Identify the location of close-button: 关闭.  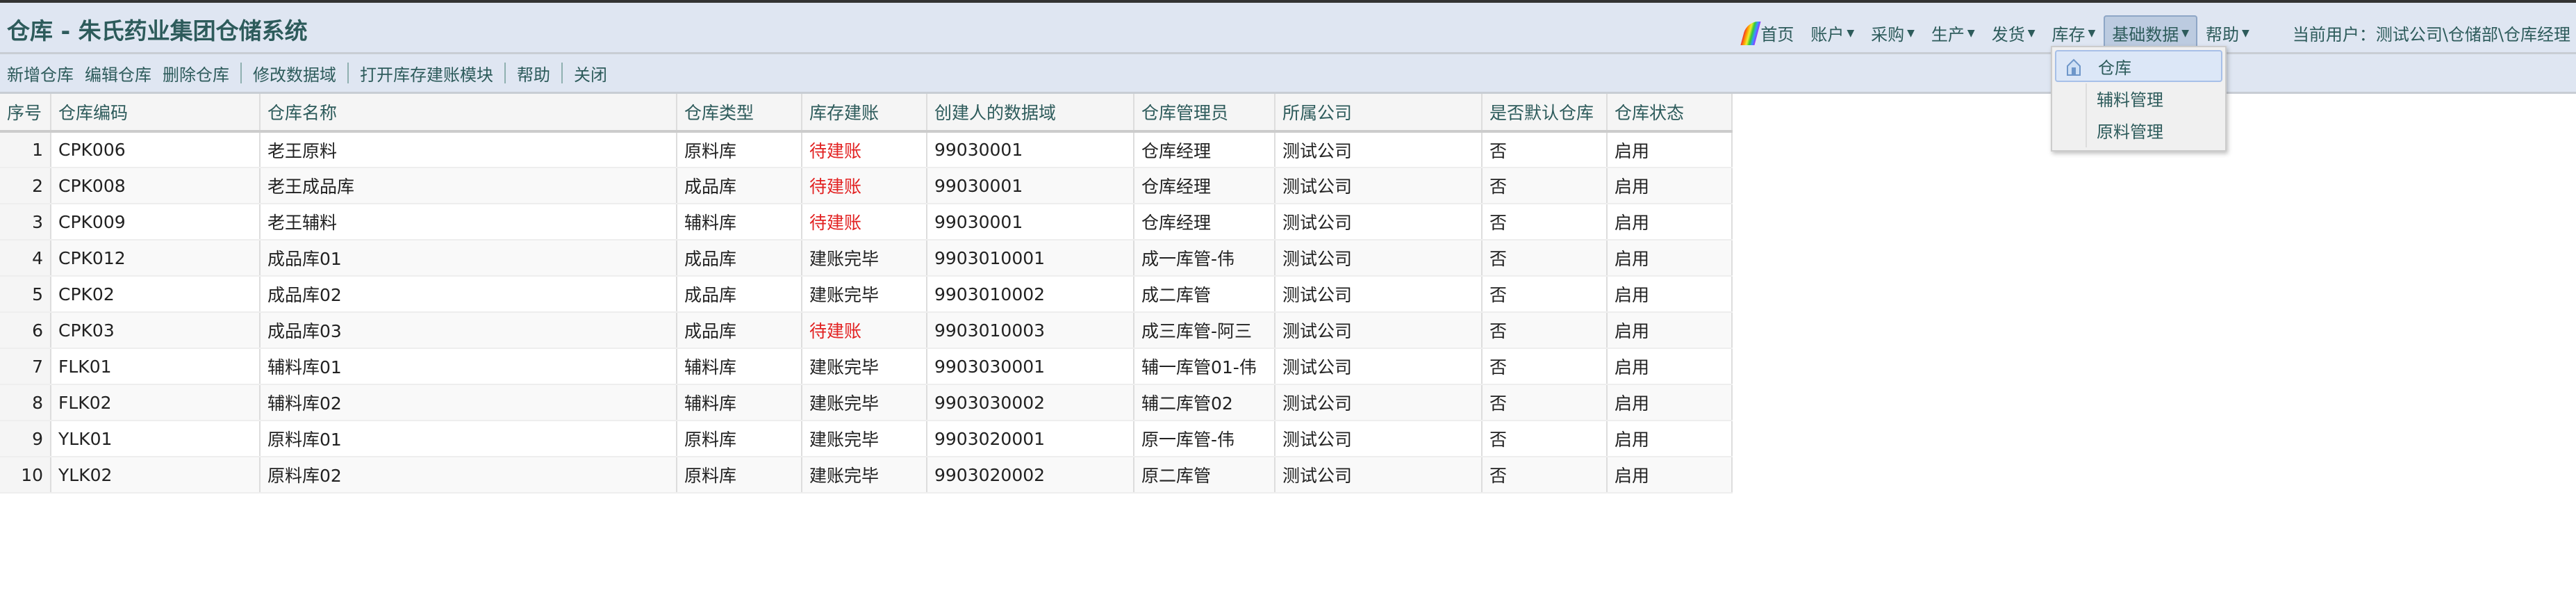
(591, 75).